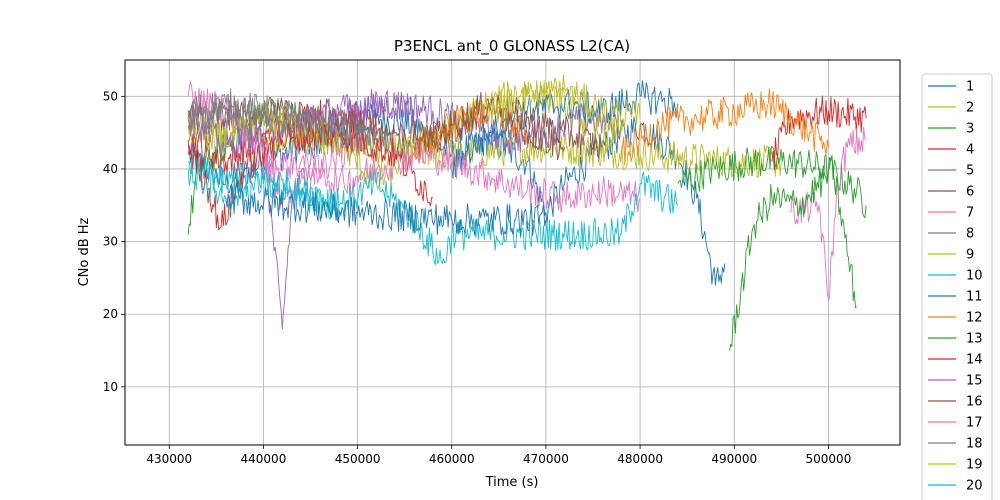  I want to click on legend-label: 11, so click(974, 297).